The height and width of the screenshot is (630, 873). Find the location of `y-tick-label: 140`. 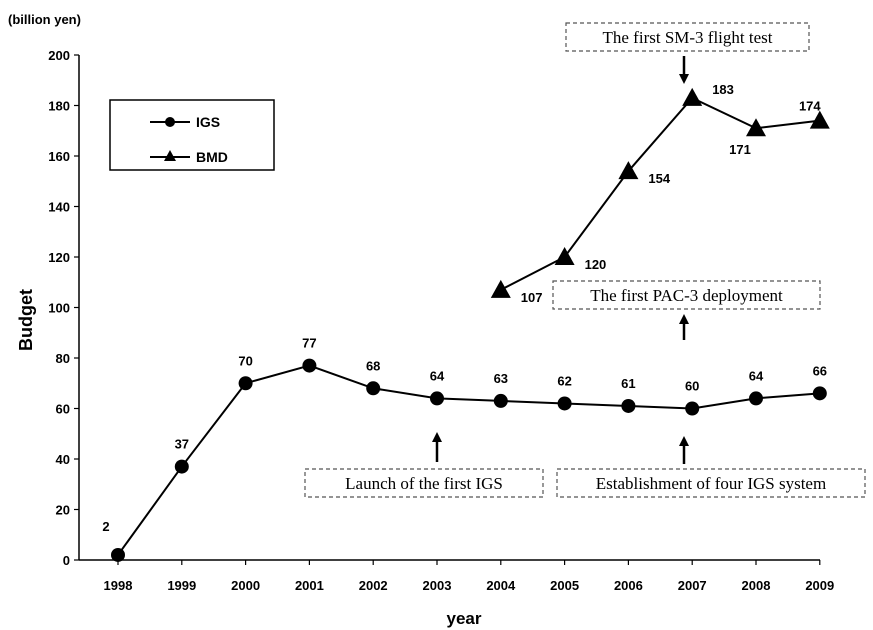

y-tick-label: 140 is located at coordinates (59, 207).